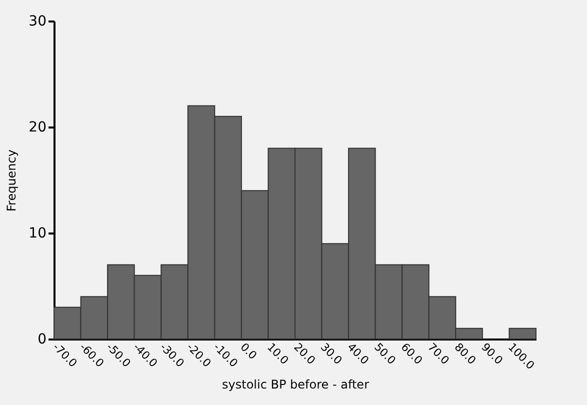  I want to click on y-axis-title: Frequency, so click(11, 181).